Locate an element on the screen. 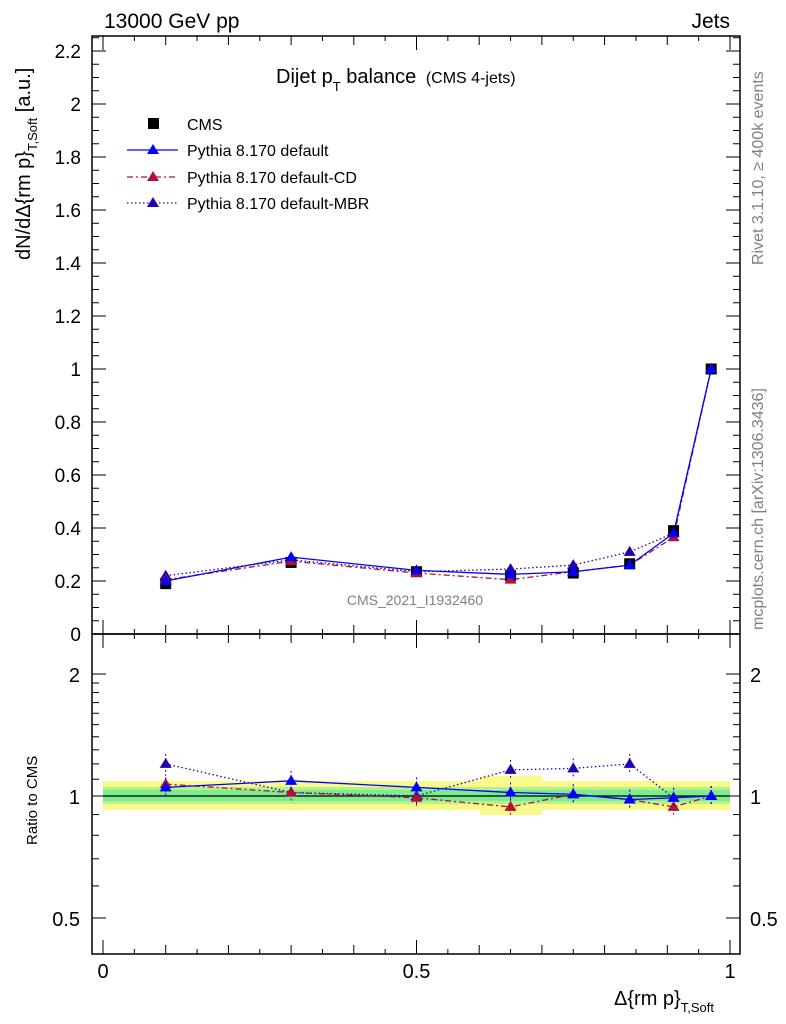 This screenshot has width=786, height=1024. legend-entry-default: Pythia 8.170 default is located at coordinates (228, 151).